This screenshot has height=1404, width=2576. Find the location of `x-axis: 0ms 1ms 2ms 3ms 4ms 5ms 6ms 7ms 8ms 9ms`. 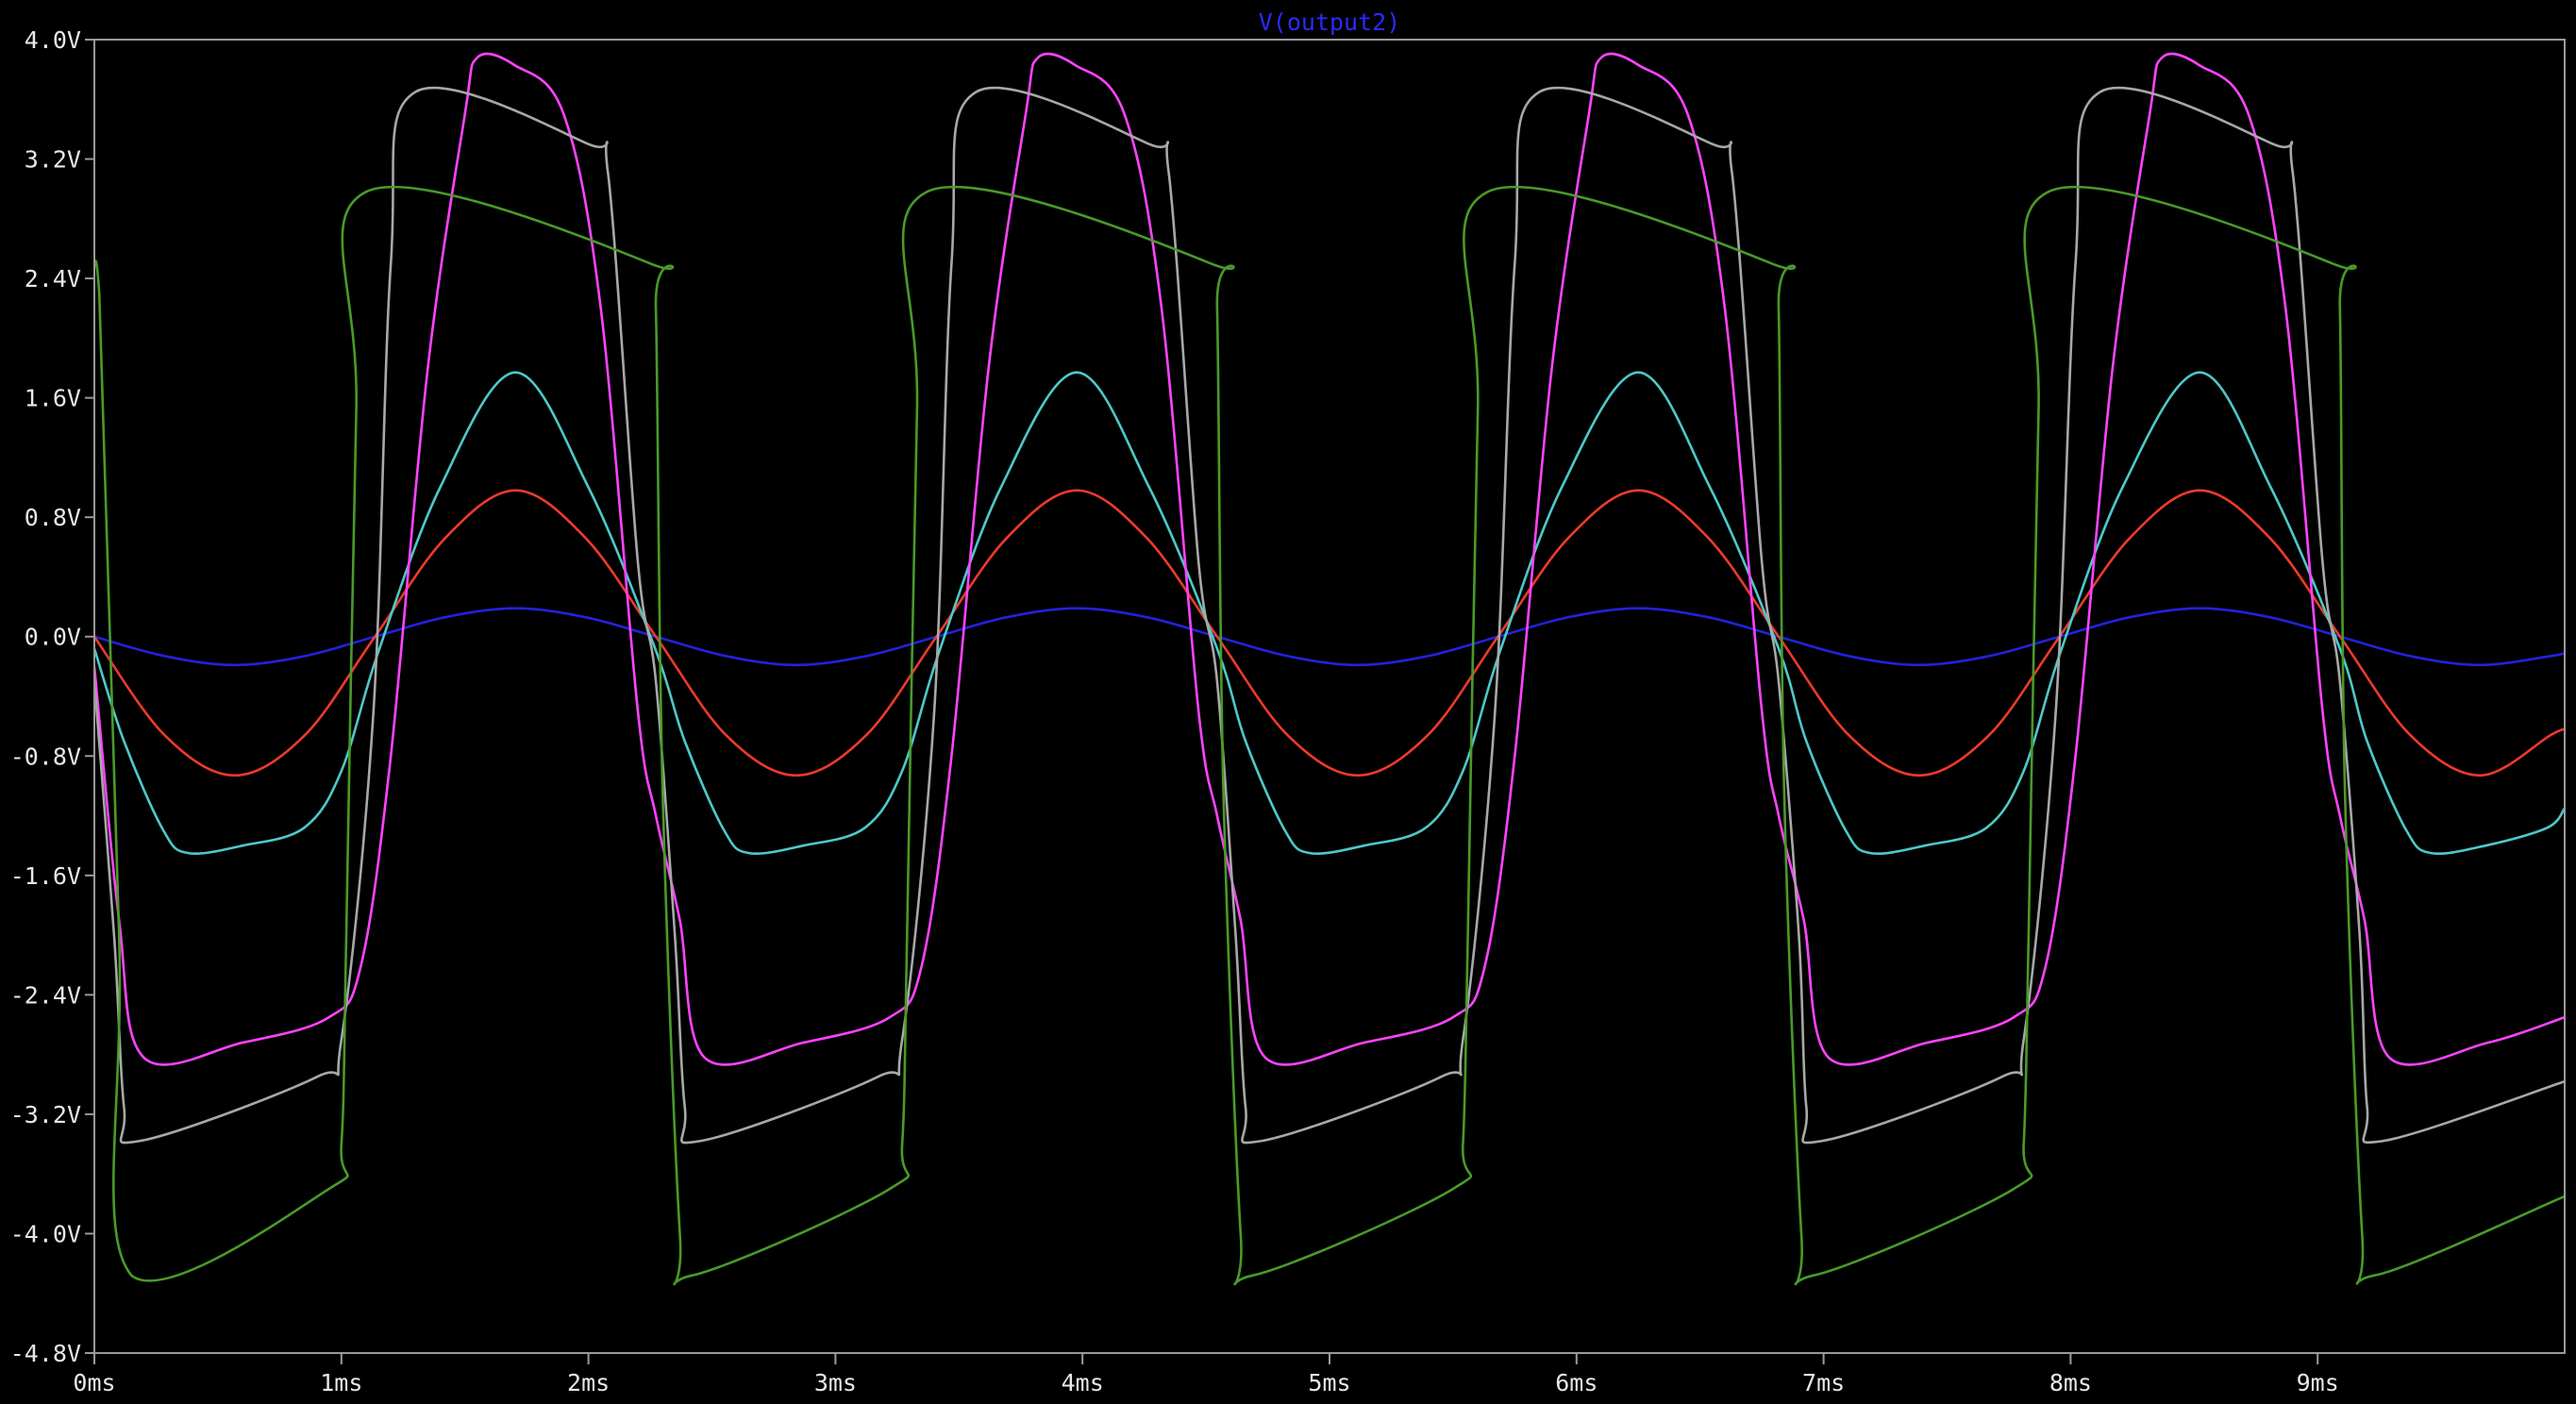

x-axis: 0ms 1ms 2ms 3ms 4ms 5ms 6ms 7ms 8ms 9ms is located at coordinates (1206, 1374).